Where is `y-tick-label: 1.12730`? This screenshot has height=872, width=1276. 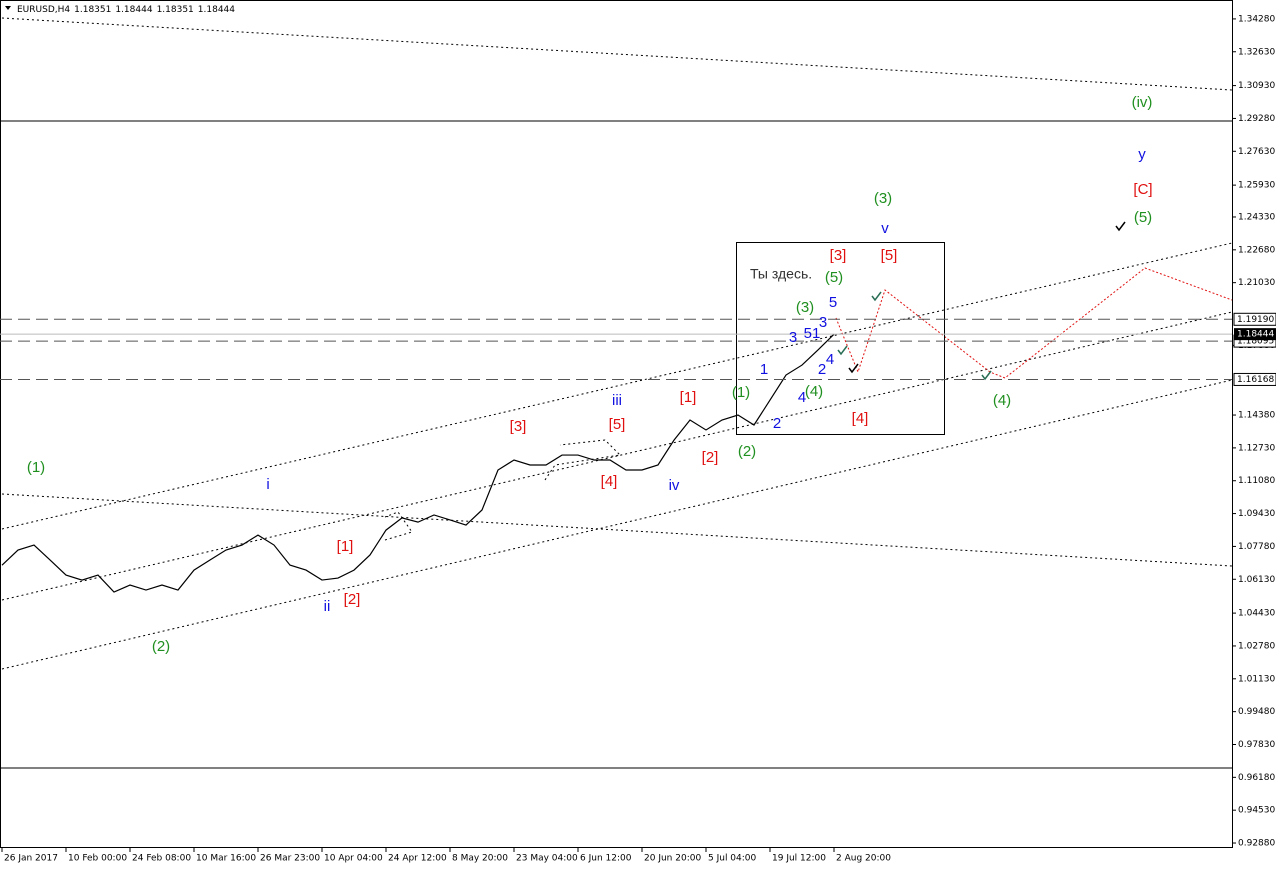 y-tick-label: 1.12730 is located at coordinates (1256, 448).